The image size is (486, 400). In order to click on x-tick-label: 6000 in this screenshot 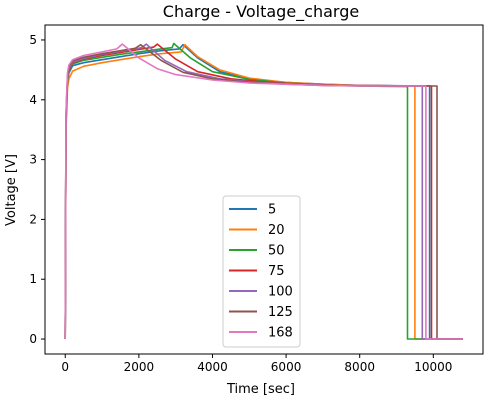, I will do `click(286, 367)`.